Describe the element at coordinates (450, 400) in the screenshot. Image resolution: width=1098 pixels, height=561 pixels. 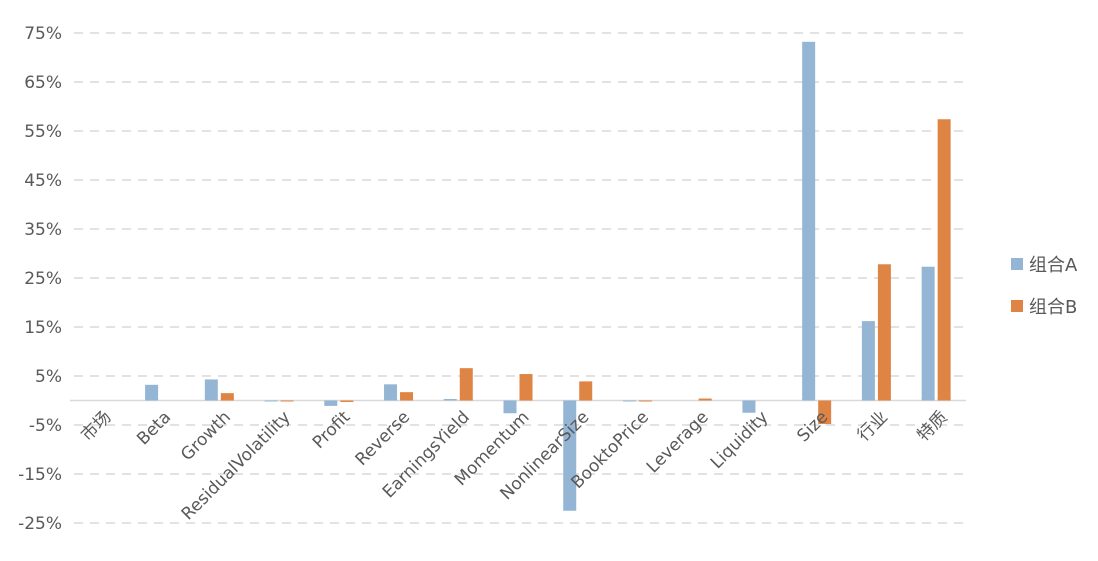
I see `bar-a-EarningsYield` at that location.